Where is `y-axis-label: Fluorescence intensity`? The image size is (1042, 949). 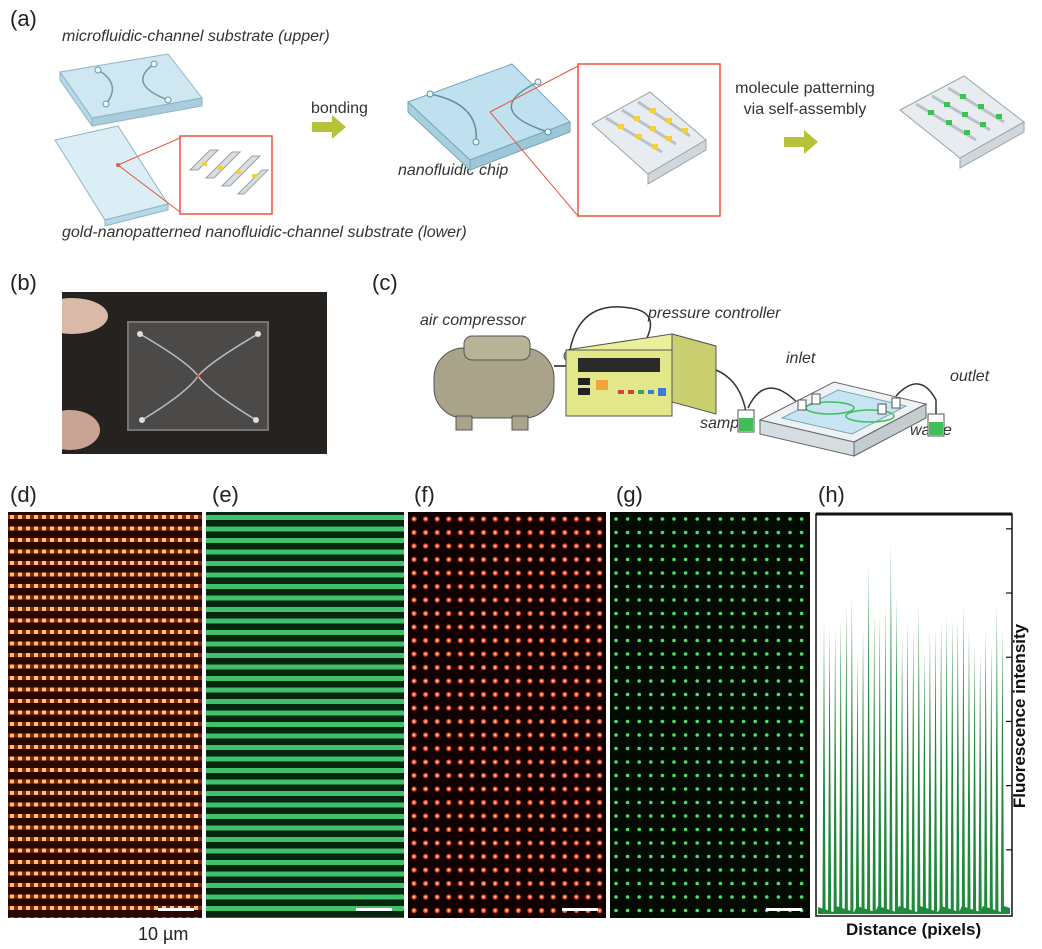
y-axis-label: Fluorescence intensity is located at coordinates (1019, 716).